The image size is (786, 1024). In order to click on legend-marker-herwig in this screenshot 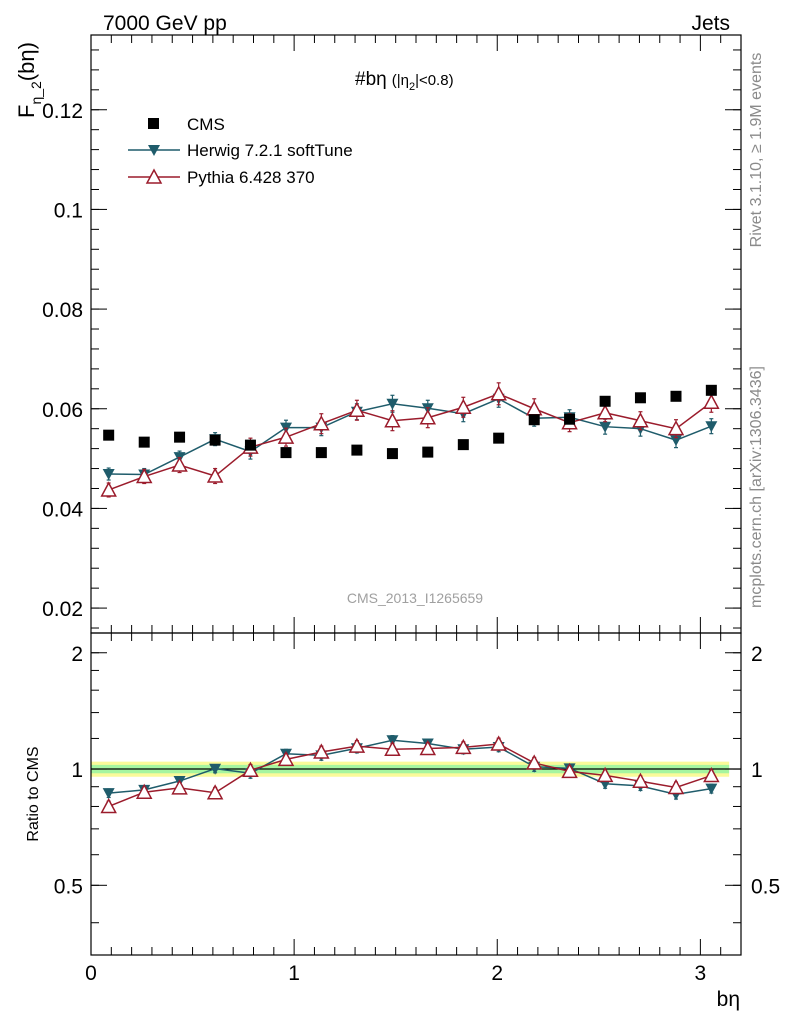, I will do `click(154, 150)`.